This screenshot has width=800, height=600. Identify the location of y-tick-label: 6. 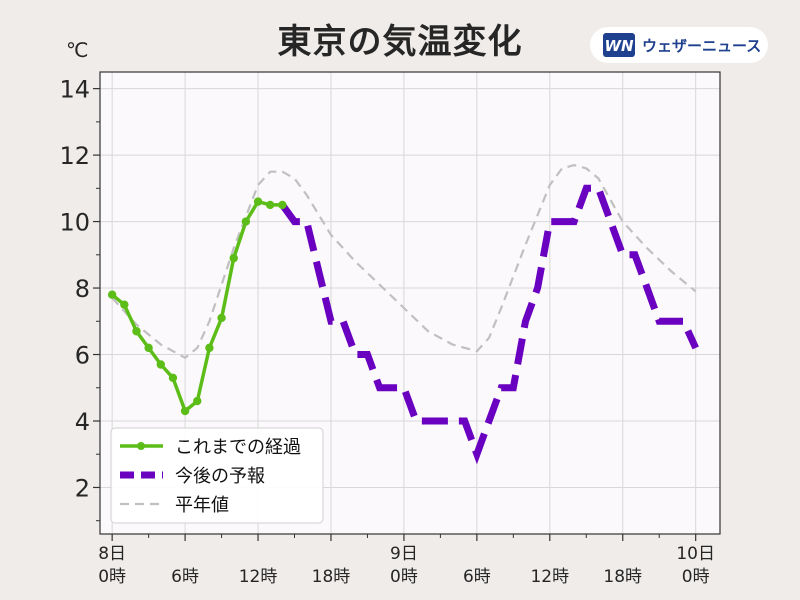
(82, 356).